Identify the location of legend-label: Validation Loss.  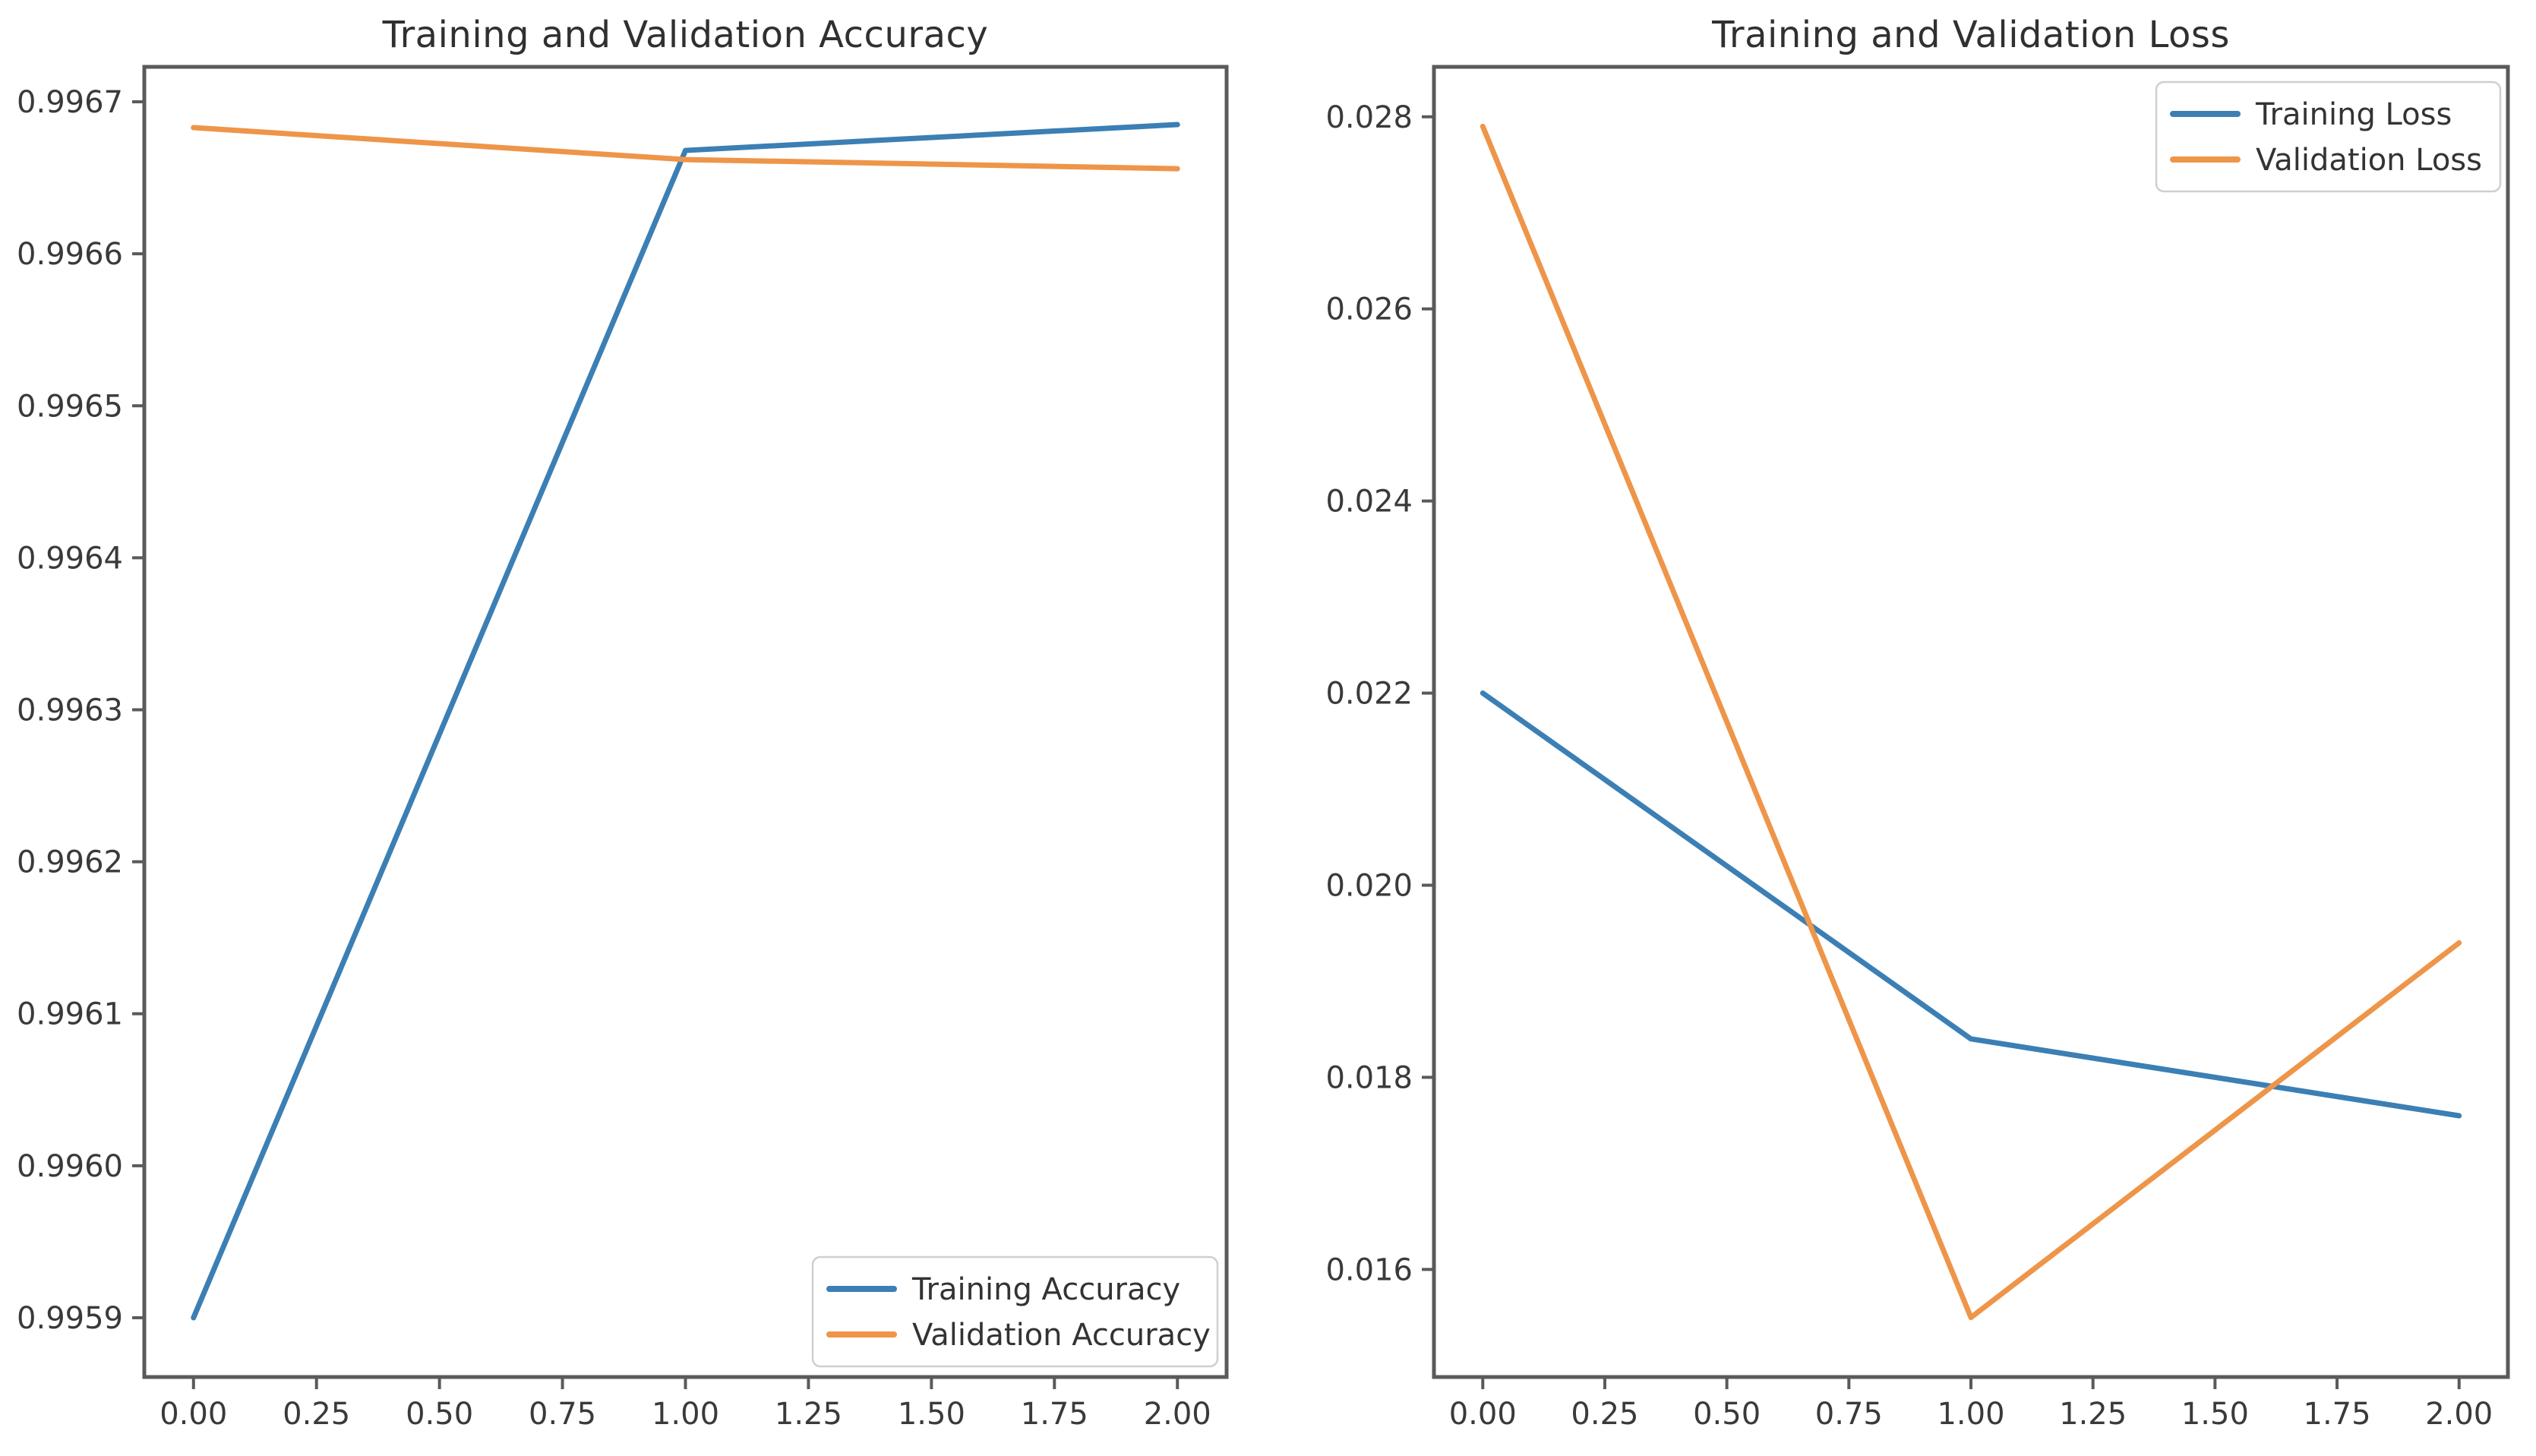
(2369, 160).